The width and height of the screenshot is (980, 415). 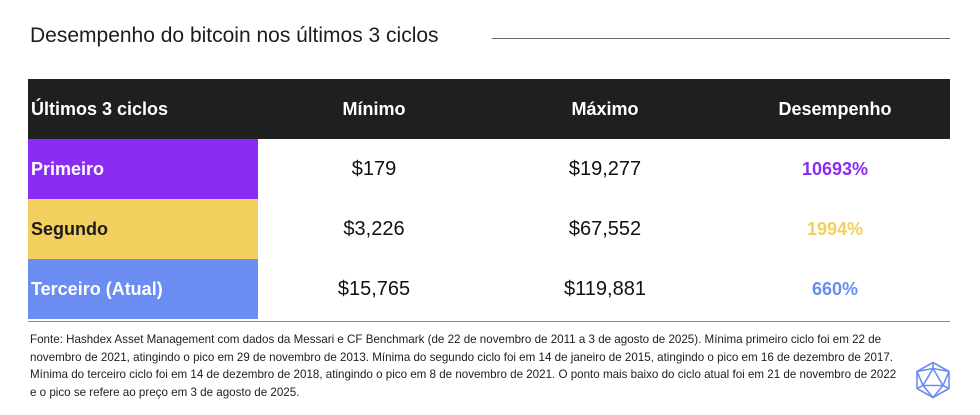 I want to click on min-value: $3,226, so click(x=374, y=228).